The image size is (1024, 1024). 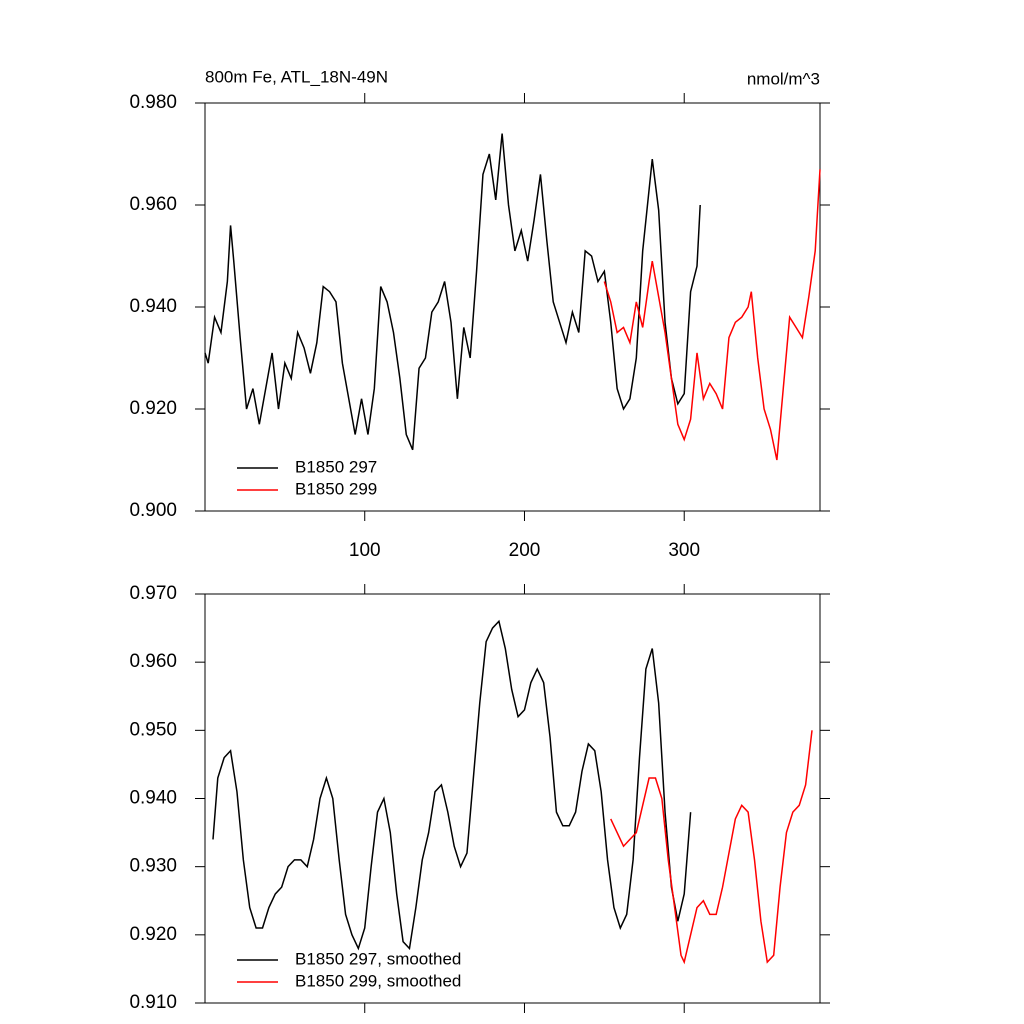 I want to click on y-tick-label: 0.910, so click(x=153, y=1002).